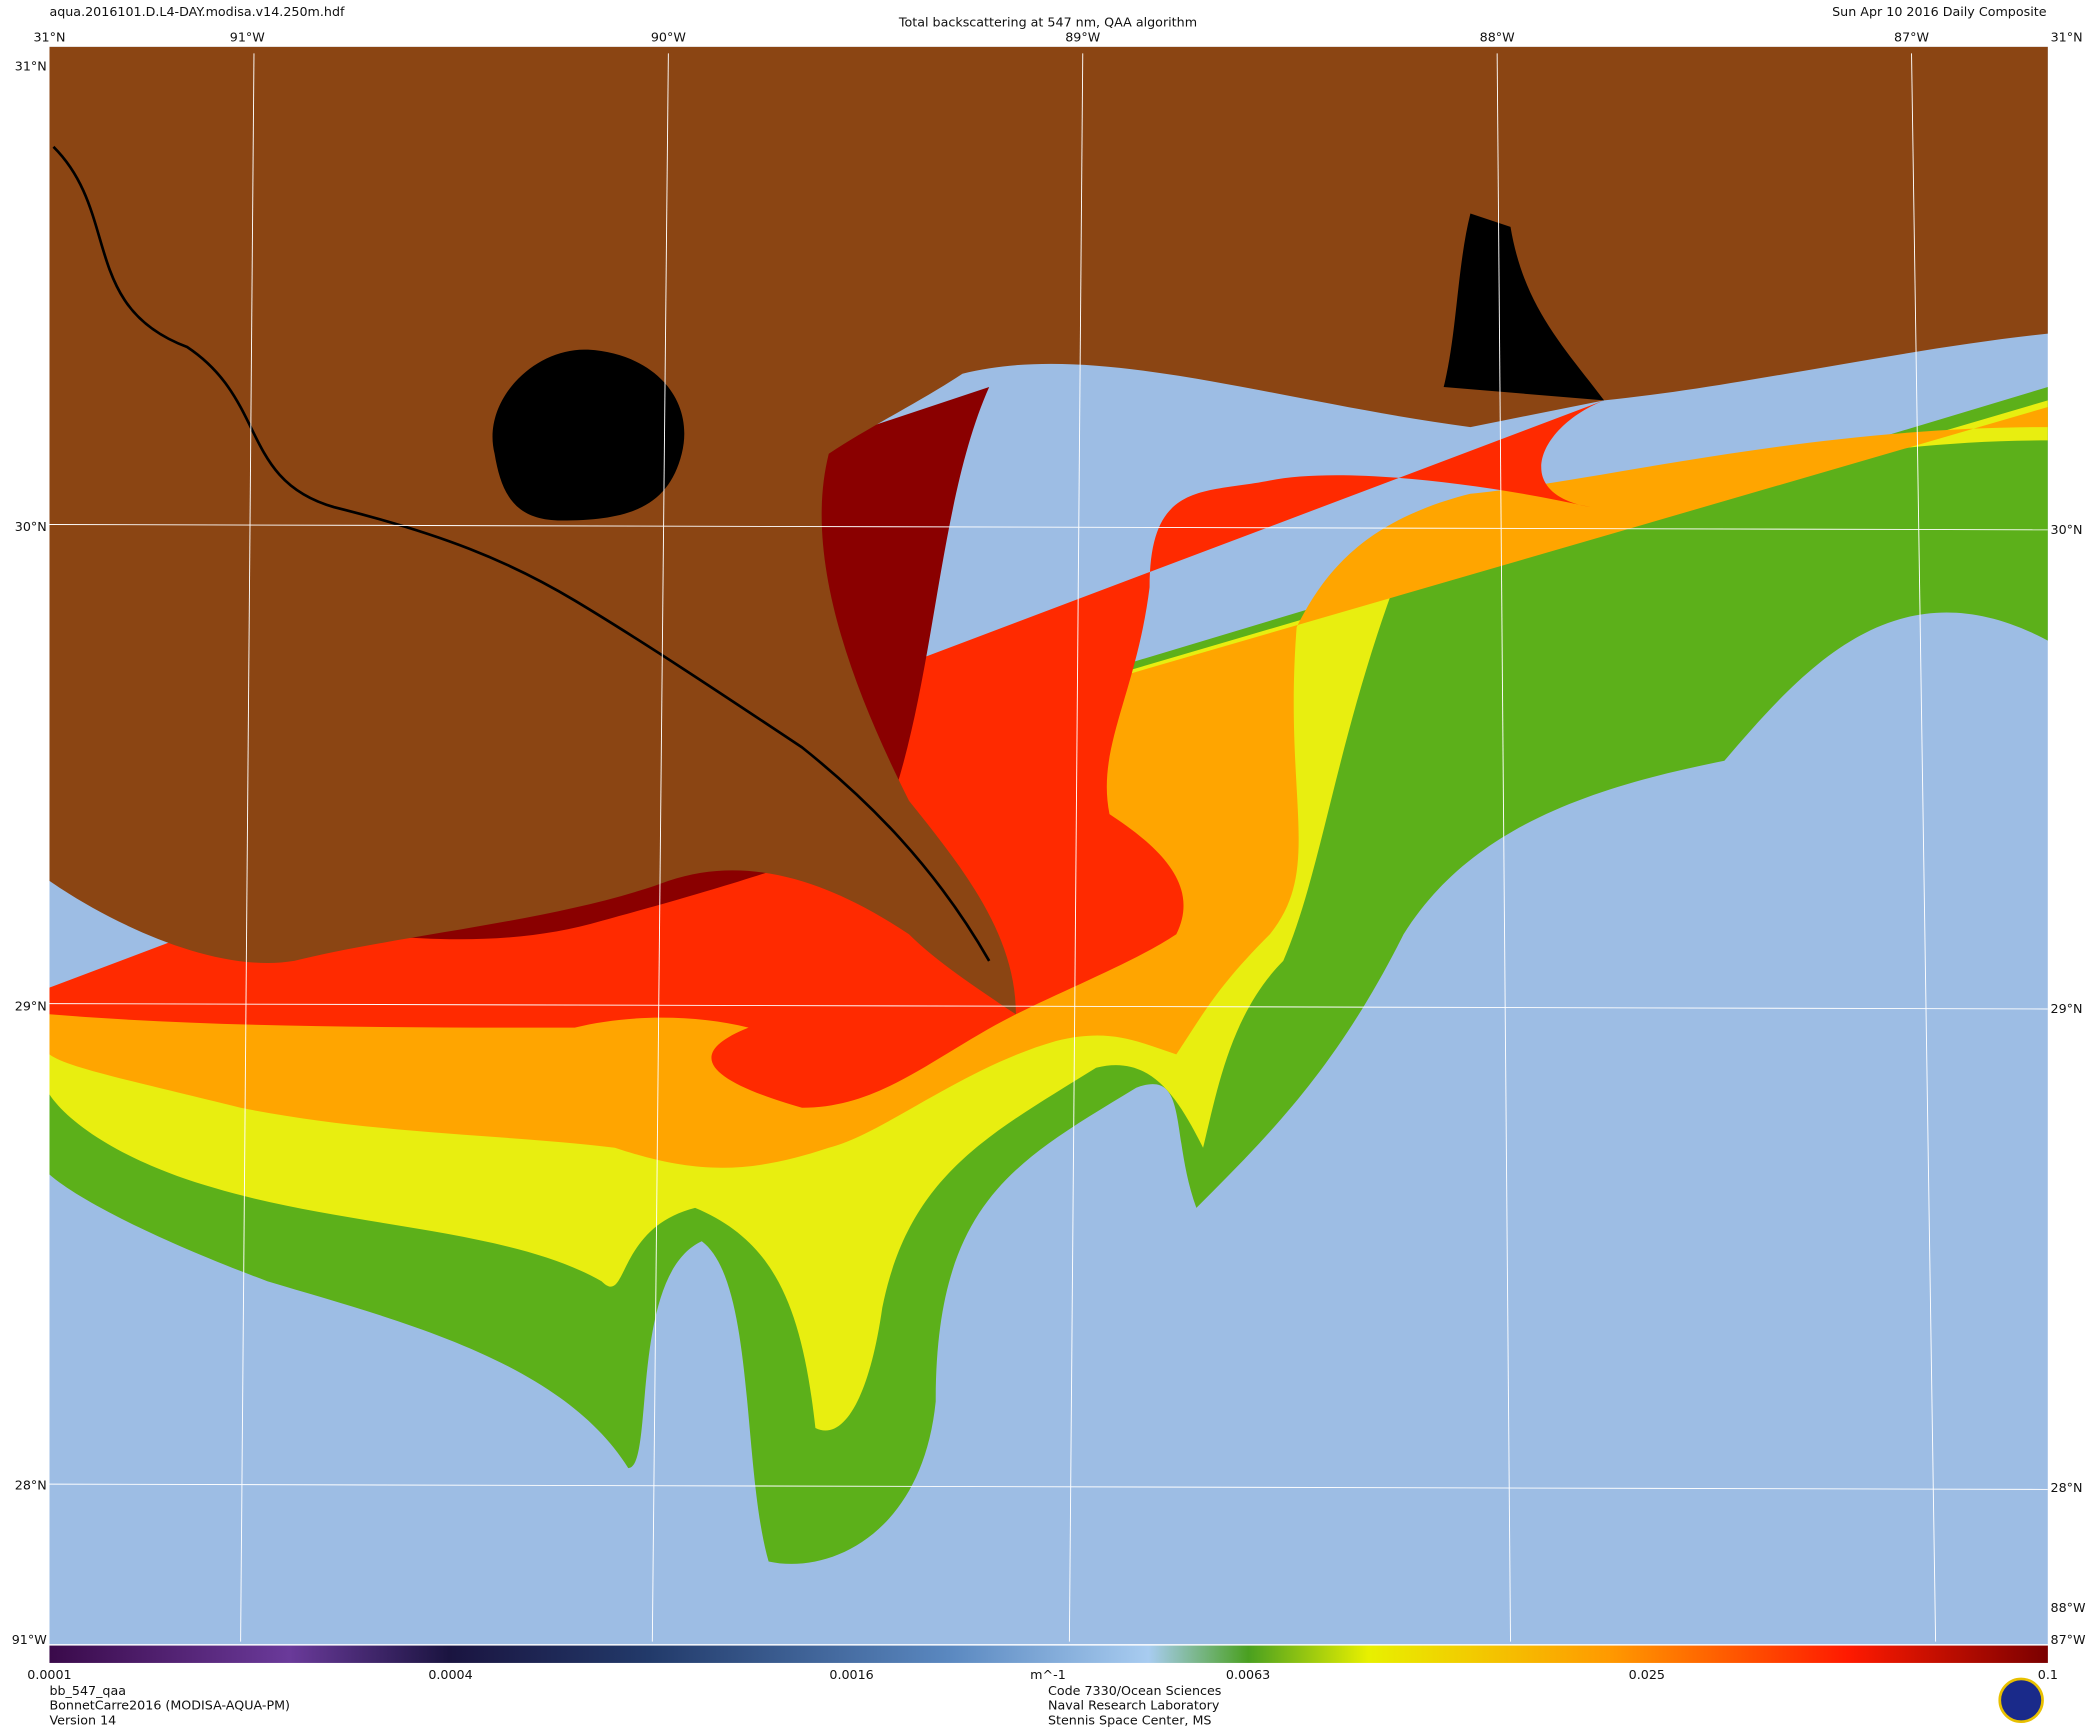 Image resolution: width=2096 pixels, height=1731 pixels. What do you see at coordinates (82, 1719) in the screenshot?
I see `footer-left: Version 14` at bounding box center [82, 1719].